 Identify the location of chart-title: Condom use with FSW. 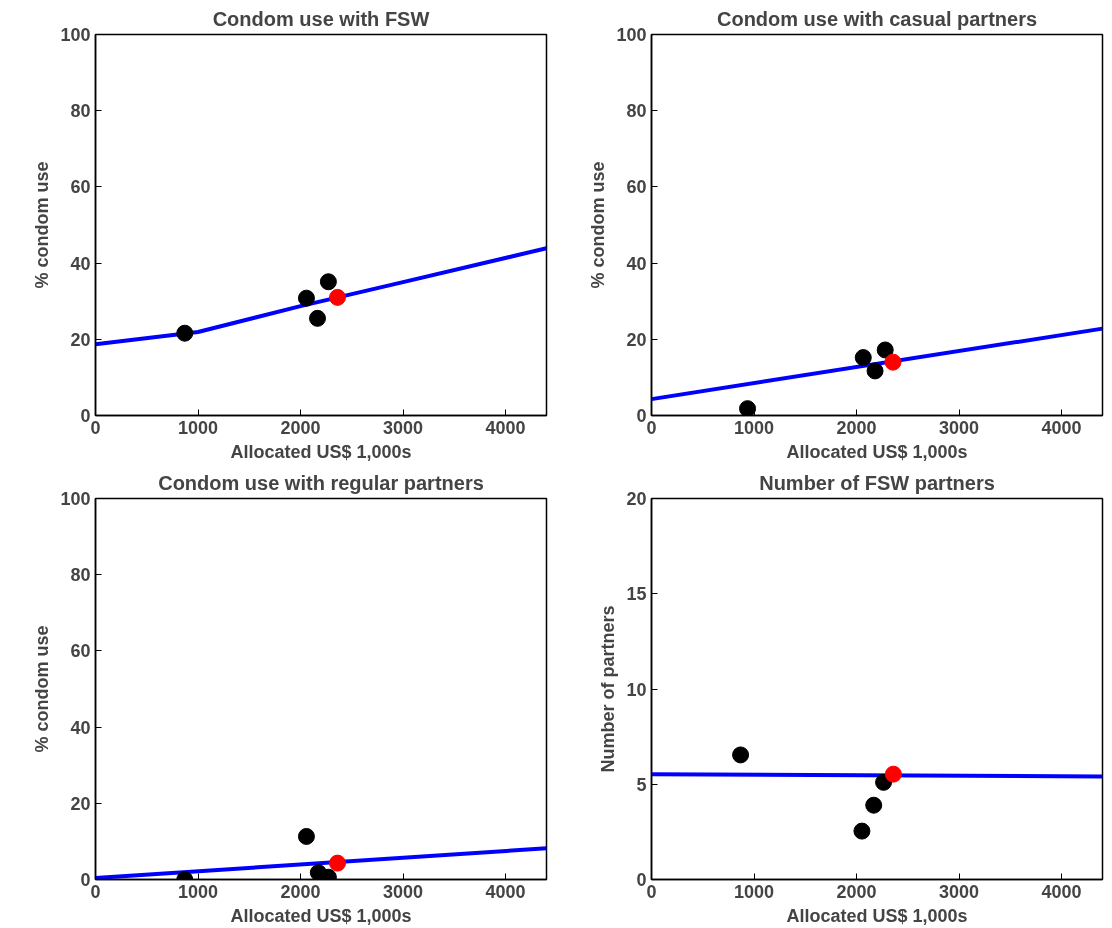
(321, 18).